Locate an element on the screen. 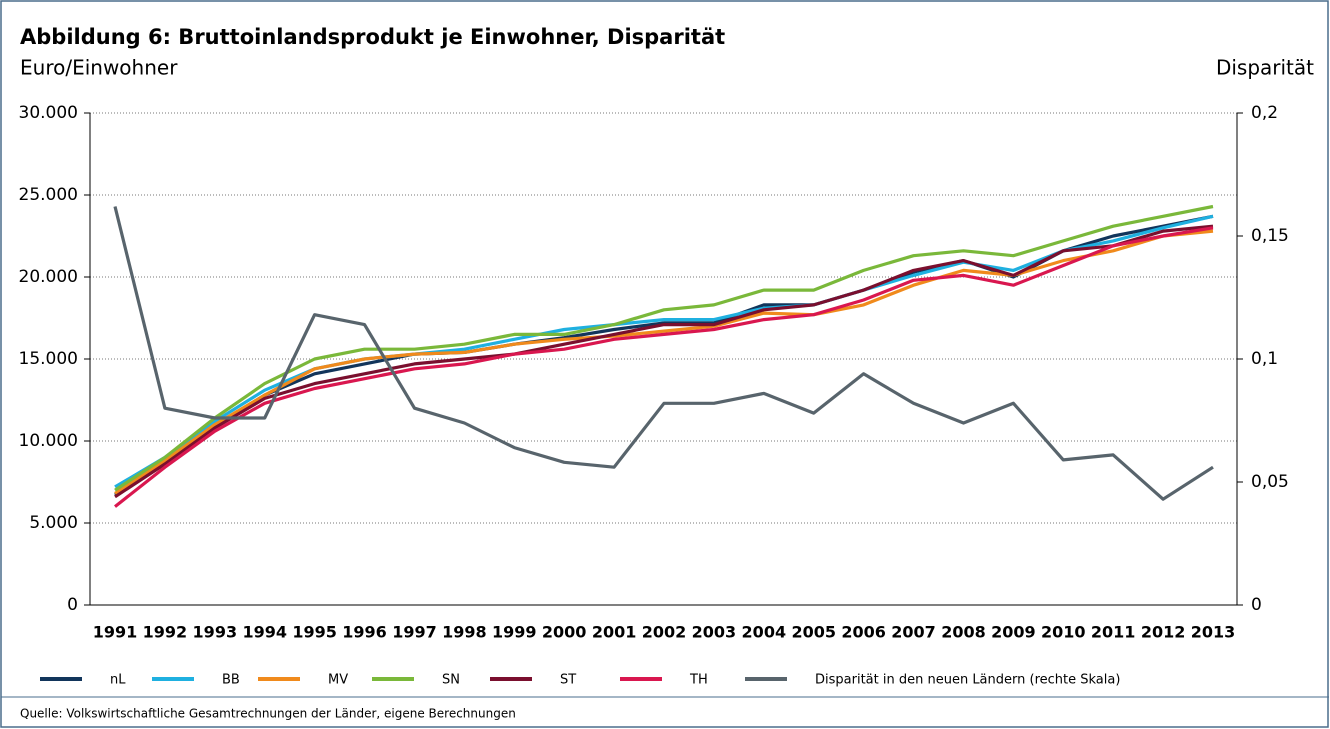 This screenshot has width=1330, height=729. x-tick-label: 1995 is located at coordinates (314, 632).